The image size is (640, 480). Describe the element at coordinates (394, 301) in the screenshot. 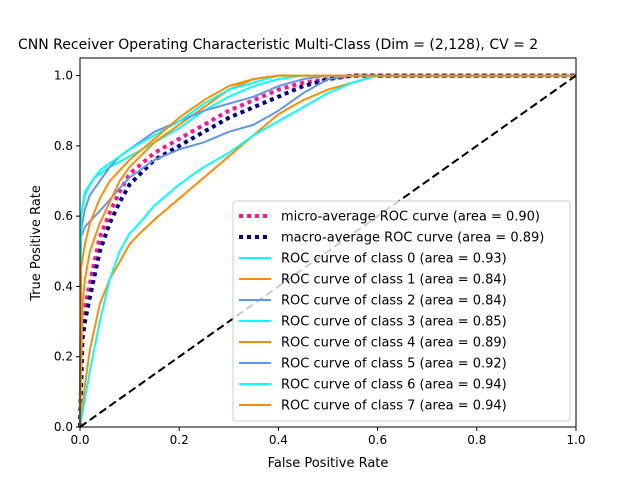

I see `legend-entry-label: ROC curve of class 2 (area = 0.84)` at that location.